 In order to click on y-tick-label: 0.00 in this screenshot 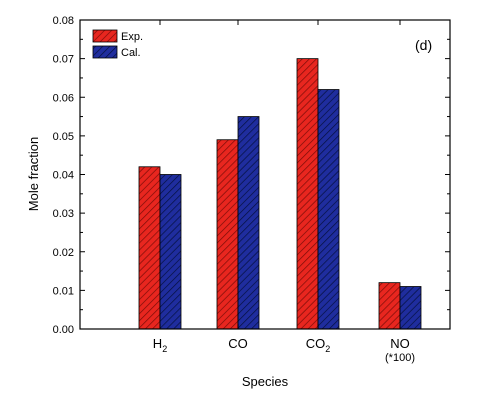, I will do `click(63, 330)`.